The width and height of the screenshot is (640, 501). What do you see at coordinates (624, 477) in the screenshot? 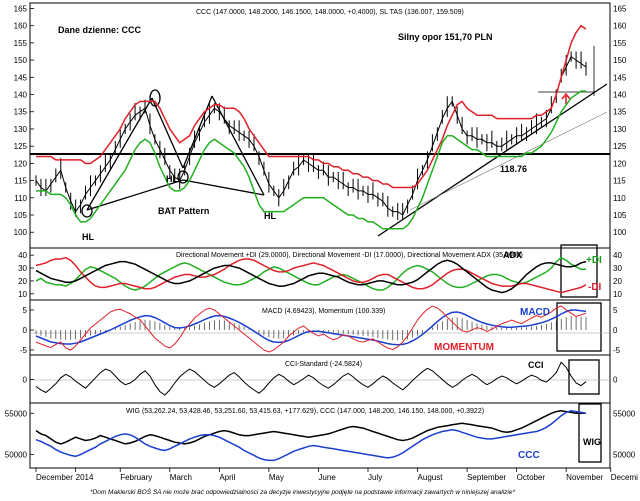
I see `x-tick-label: Decemi` at bounding box center [624, 477].